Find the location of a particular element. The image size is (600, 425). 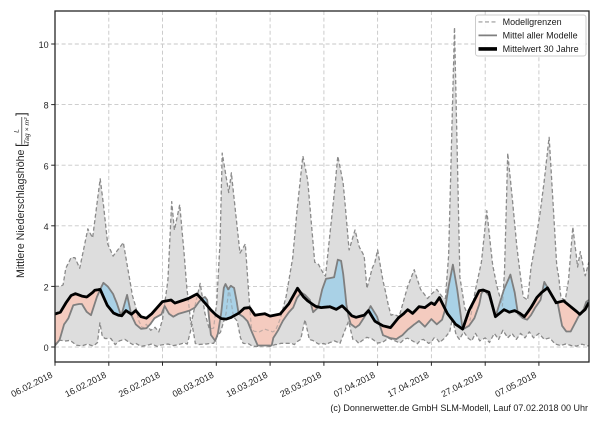

svg-text: Mittelwert 30 Jahre is located at coordinates (541, 49).